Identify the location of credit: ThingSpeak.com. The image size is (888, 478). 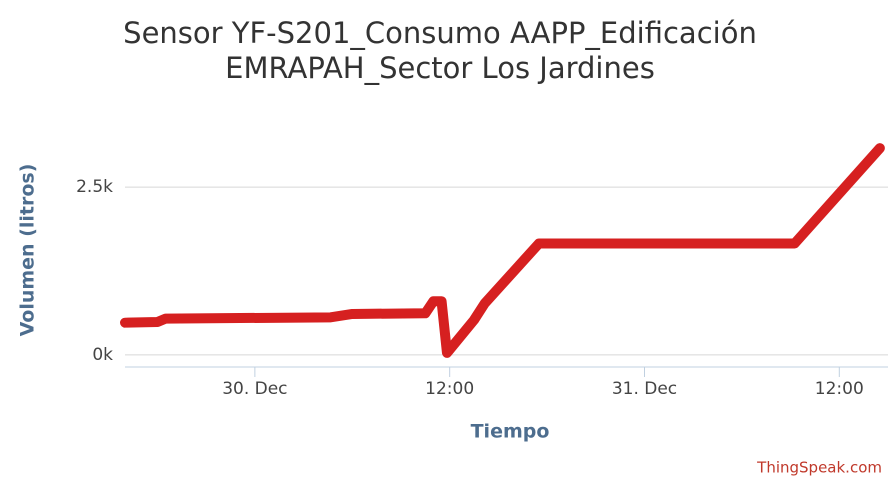
(819, 468).